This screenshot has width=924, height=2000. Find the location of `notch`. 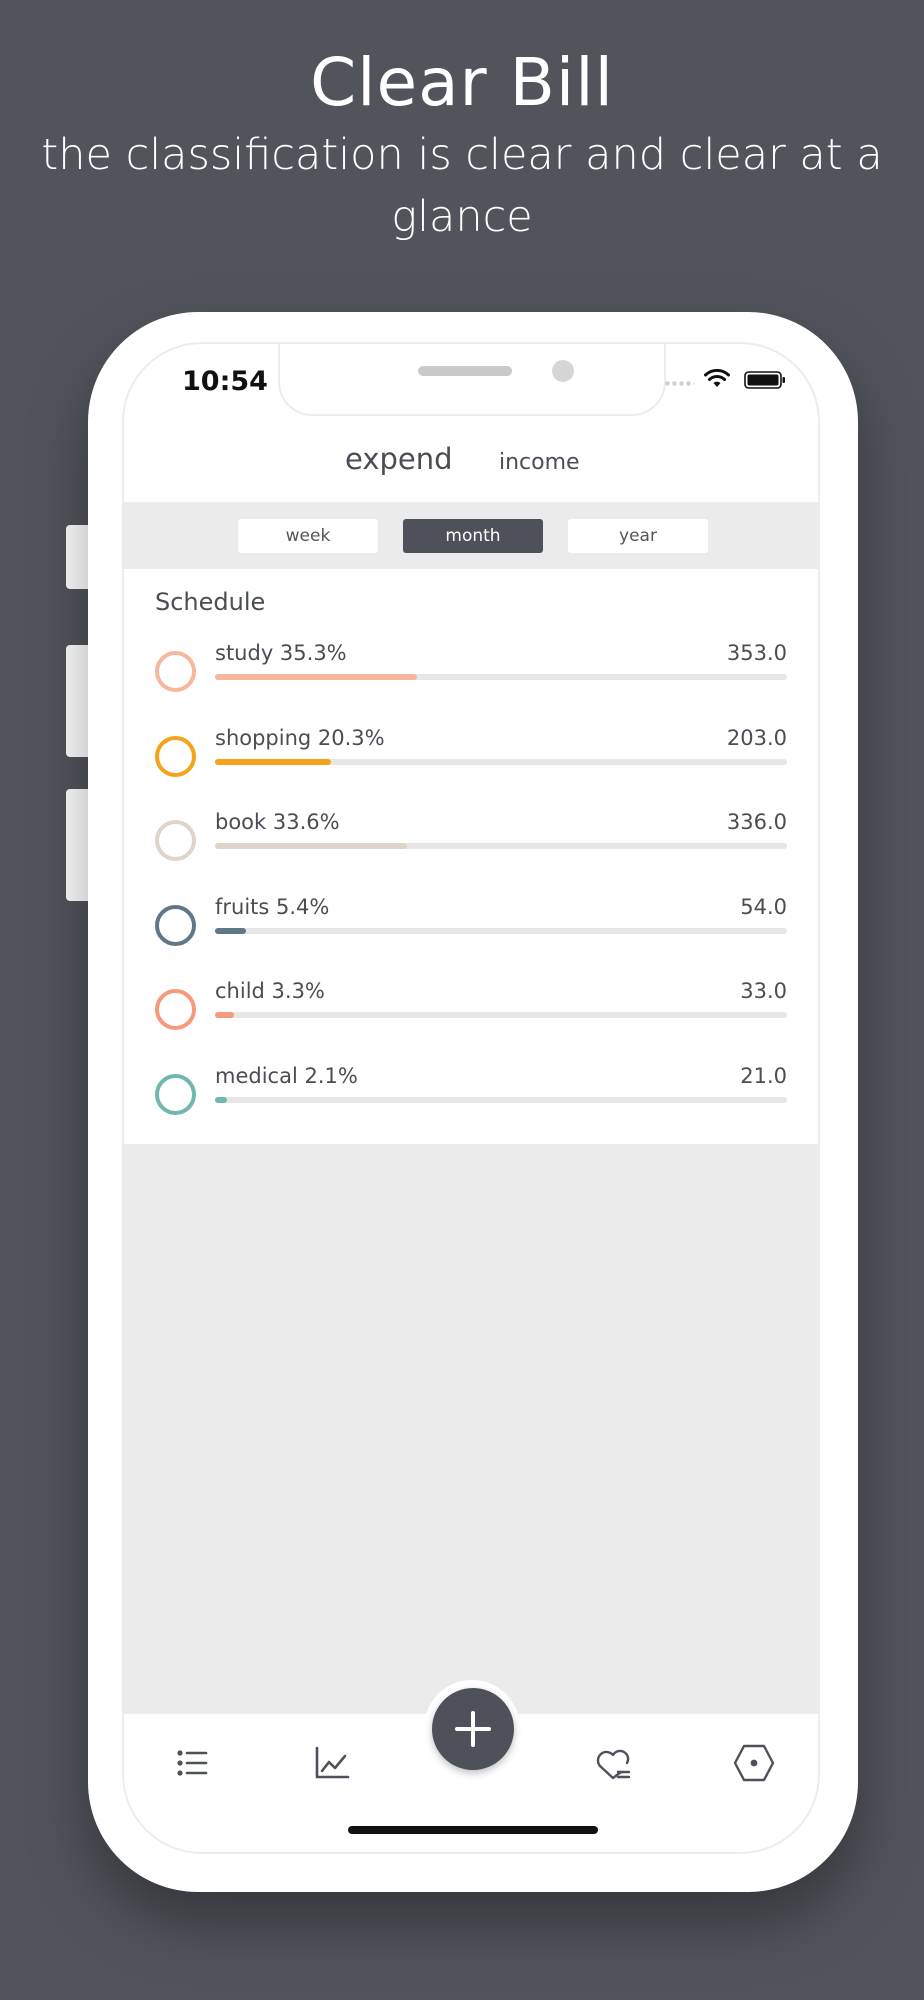

notch is located at coordinates (472, 380).